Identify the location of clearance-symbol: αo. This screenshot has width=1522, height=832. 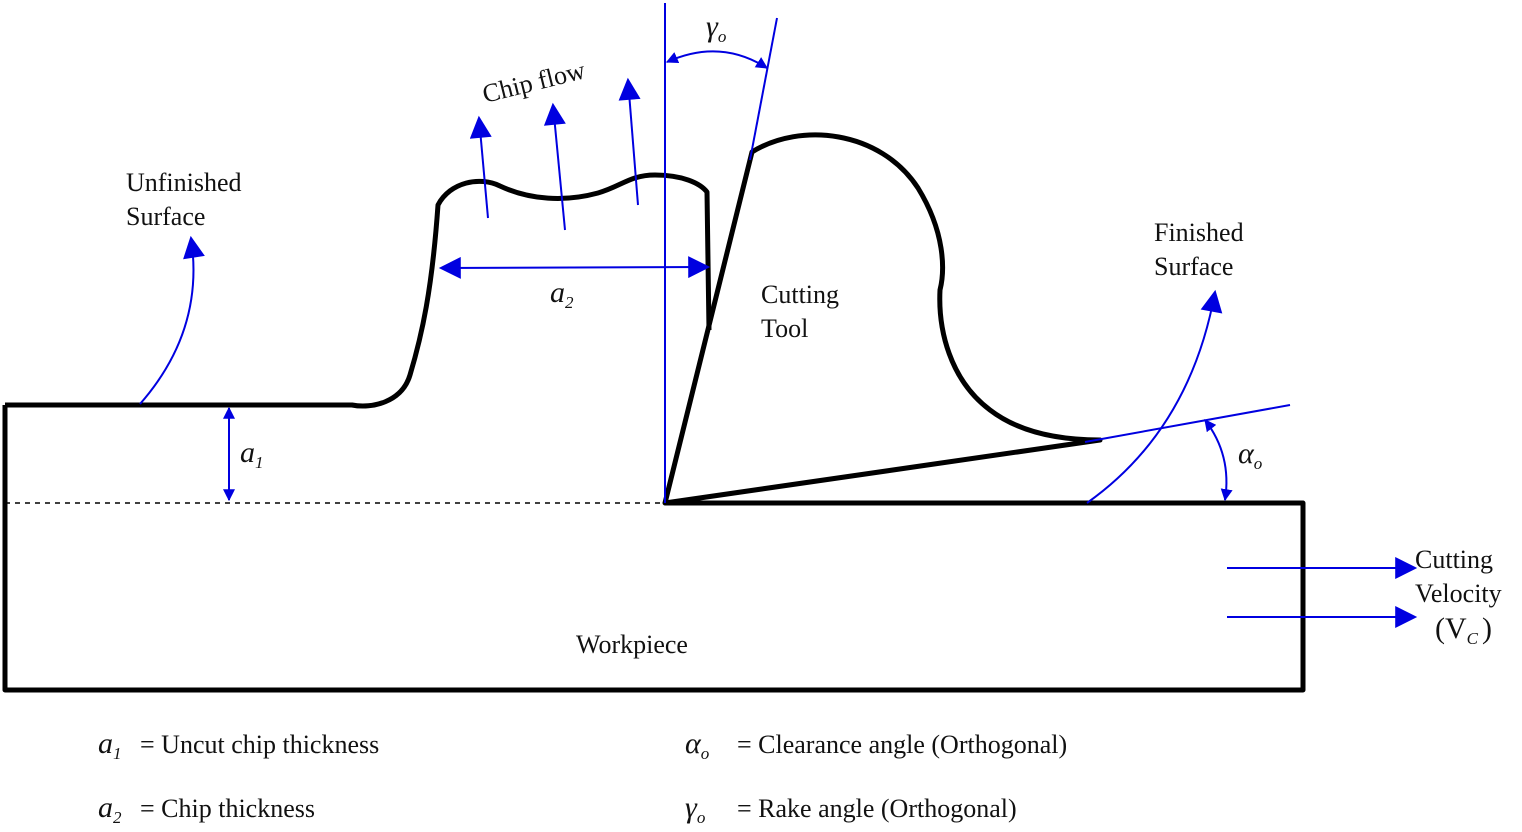
(1250, 455).